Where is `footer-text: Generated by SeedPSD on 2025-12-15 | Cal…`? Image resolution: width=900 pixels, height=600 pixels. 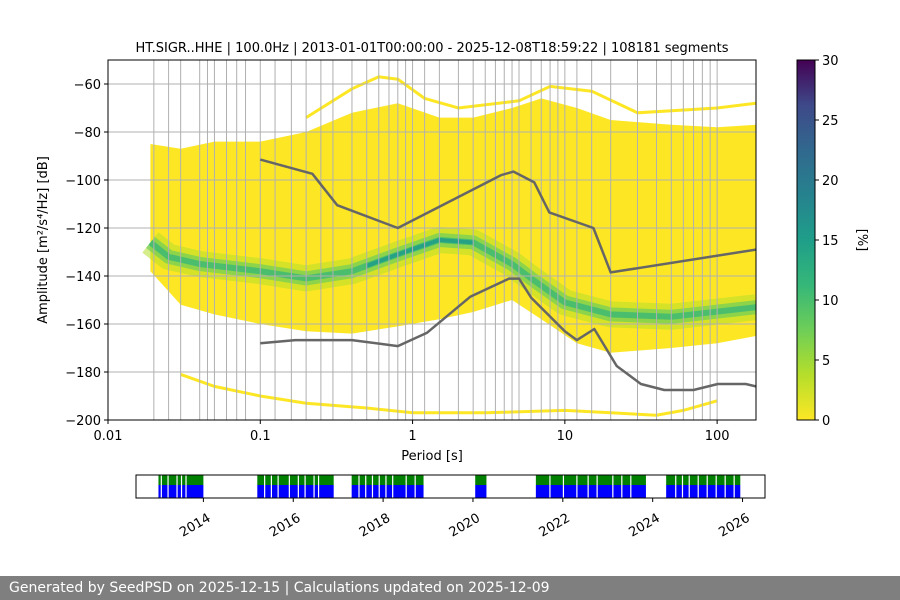
footer-text: Generated by SeedPSD on 2025-12-15 | Cal… is located at coordinates (279, 588).